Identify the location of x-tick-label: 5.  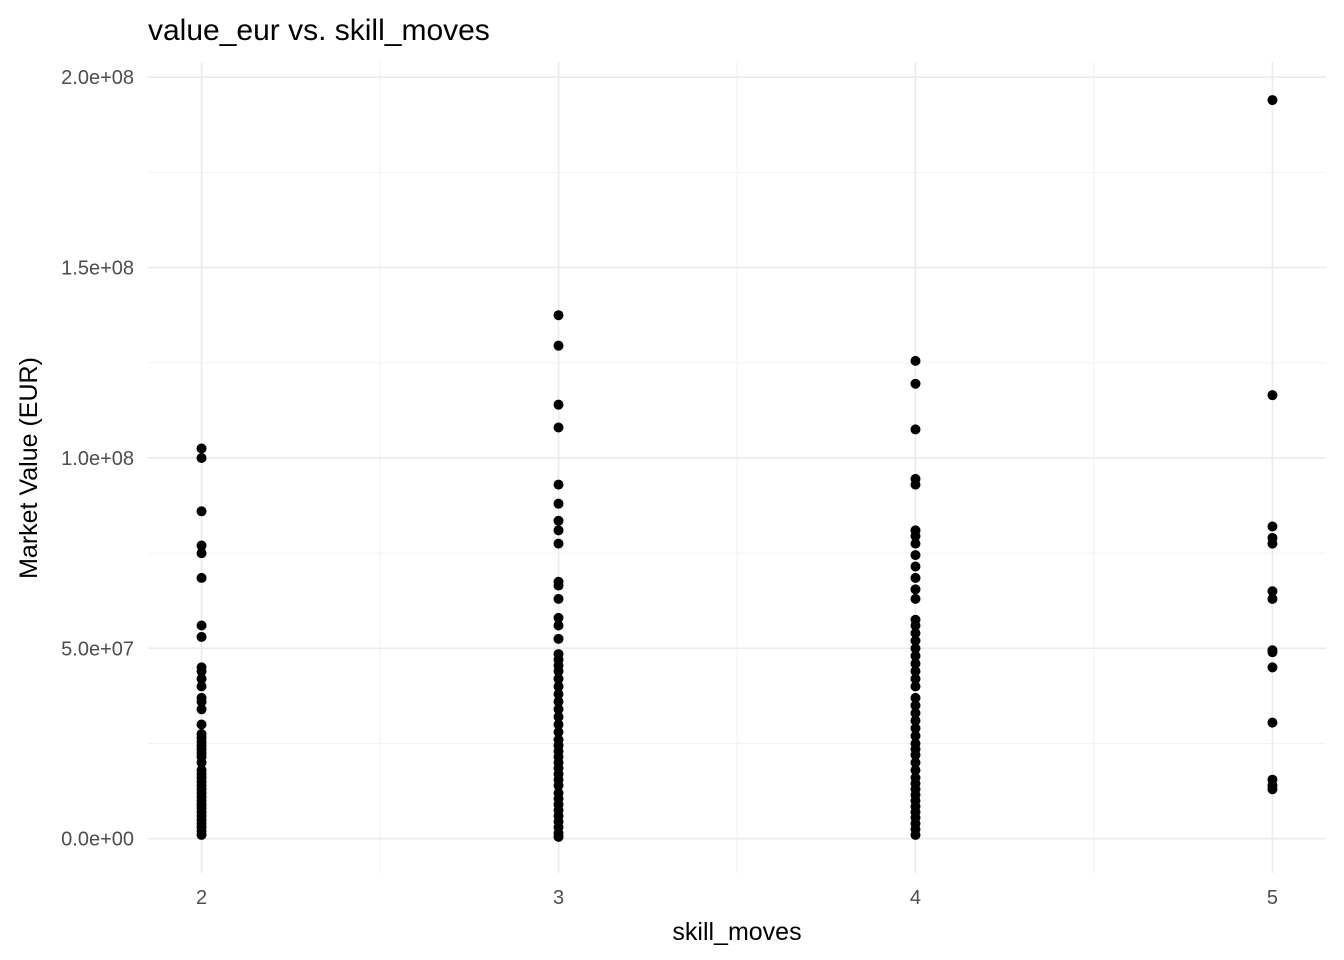
(1272, 898).